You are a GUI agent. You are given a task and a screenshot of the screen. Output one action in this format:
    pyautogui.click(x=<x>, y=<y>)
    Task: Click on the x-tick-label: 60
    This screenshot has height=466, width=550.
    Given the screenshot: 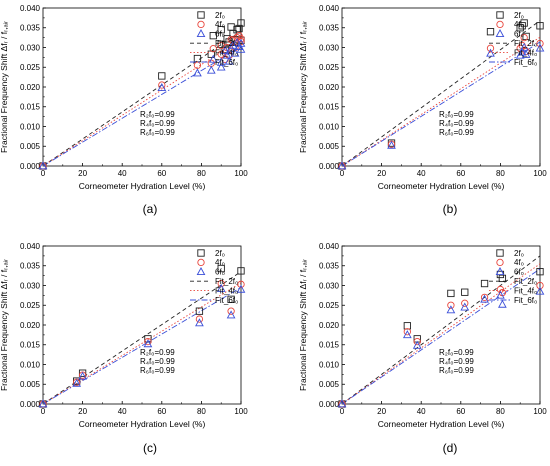 What is the action you would take?
    pyautogui.click(x=161, y=173)
    